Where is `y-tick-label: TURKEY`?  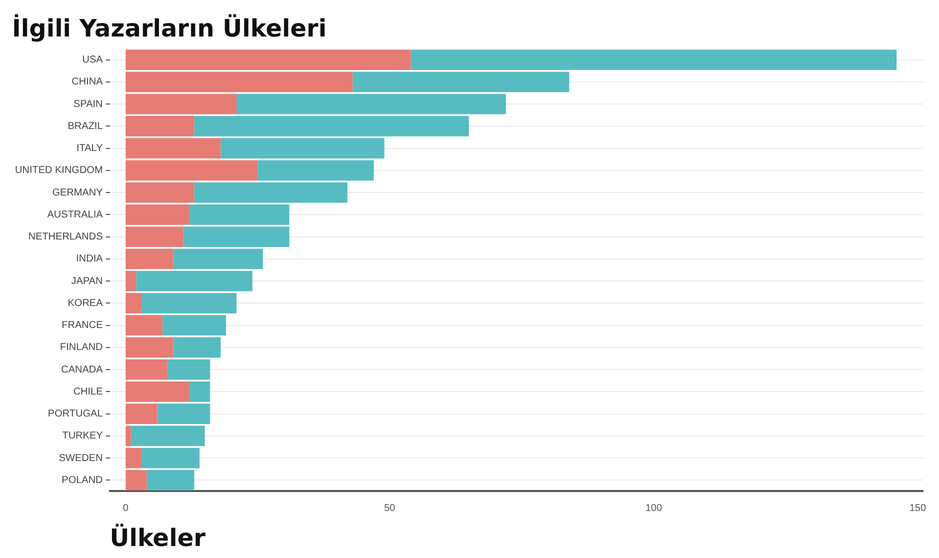
y-tick-label: TURKEY is located at coordinates (83, 436).